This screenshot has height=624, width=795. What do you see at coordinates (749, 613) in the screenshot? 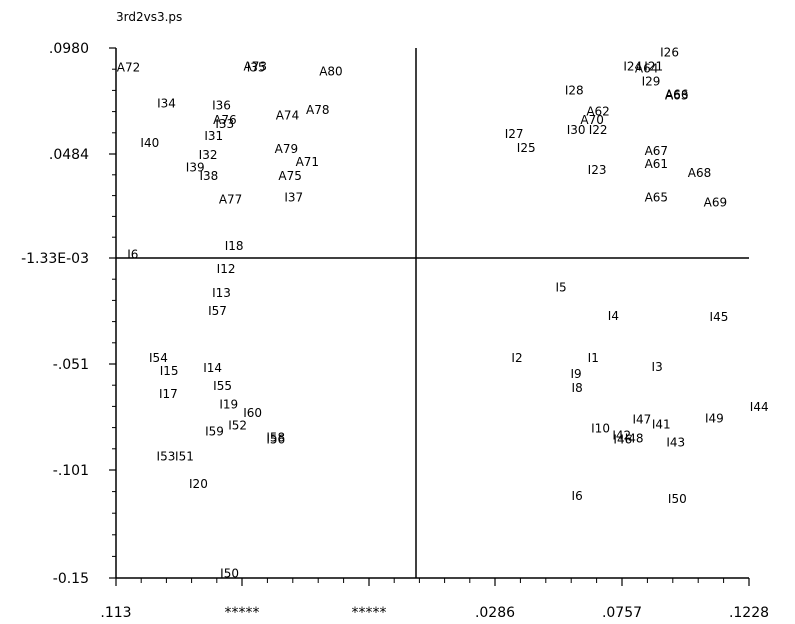
I see `x-tick-label: .1228` at bounding box center [749, 613].